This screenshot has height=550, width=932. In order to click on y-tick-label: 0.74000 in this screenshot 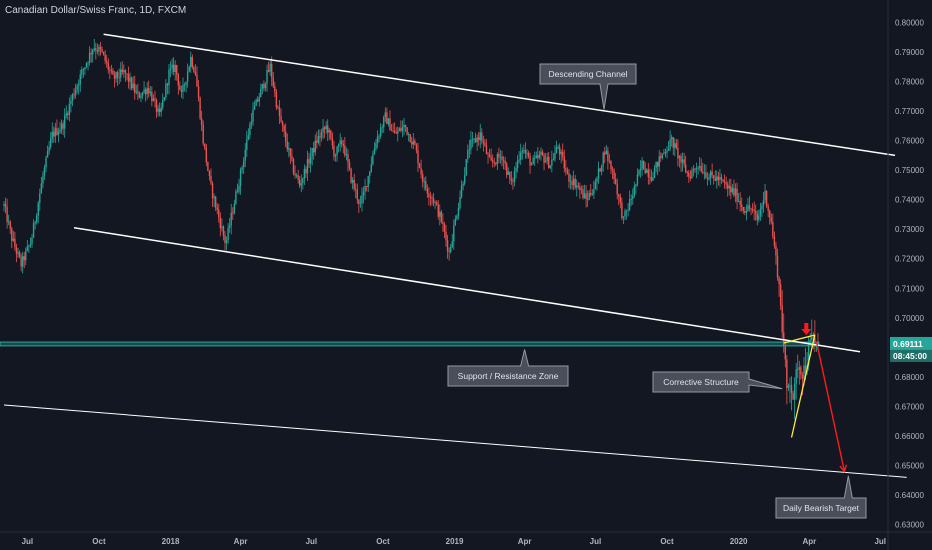, I will do `click(909, 200)`.